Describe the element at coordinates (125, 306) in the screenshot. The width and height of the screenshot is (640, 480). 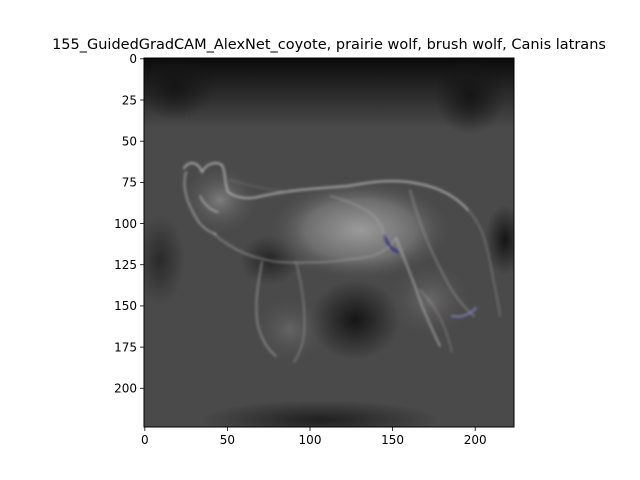
I see `y-tick-label: 150` at that location.